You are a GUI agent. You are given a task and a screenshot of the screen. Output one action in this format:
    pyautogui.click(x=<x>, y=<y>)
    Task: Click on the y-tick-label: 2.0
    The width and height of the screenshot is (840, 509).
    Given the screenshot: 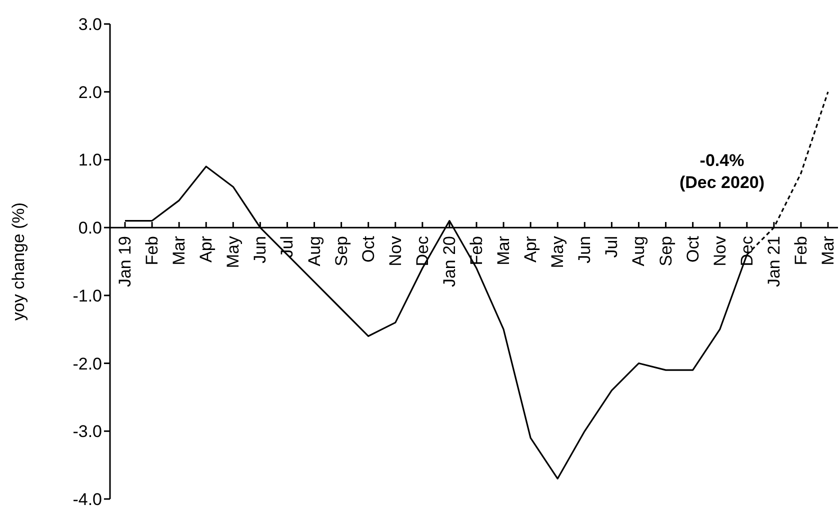 What is the action you would take?
    pyautogui.click(x=90, y=92)
    